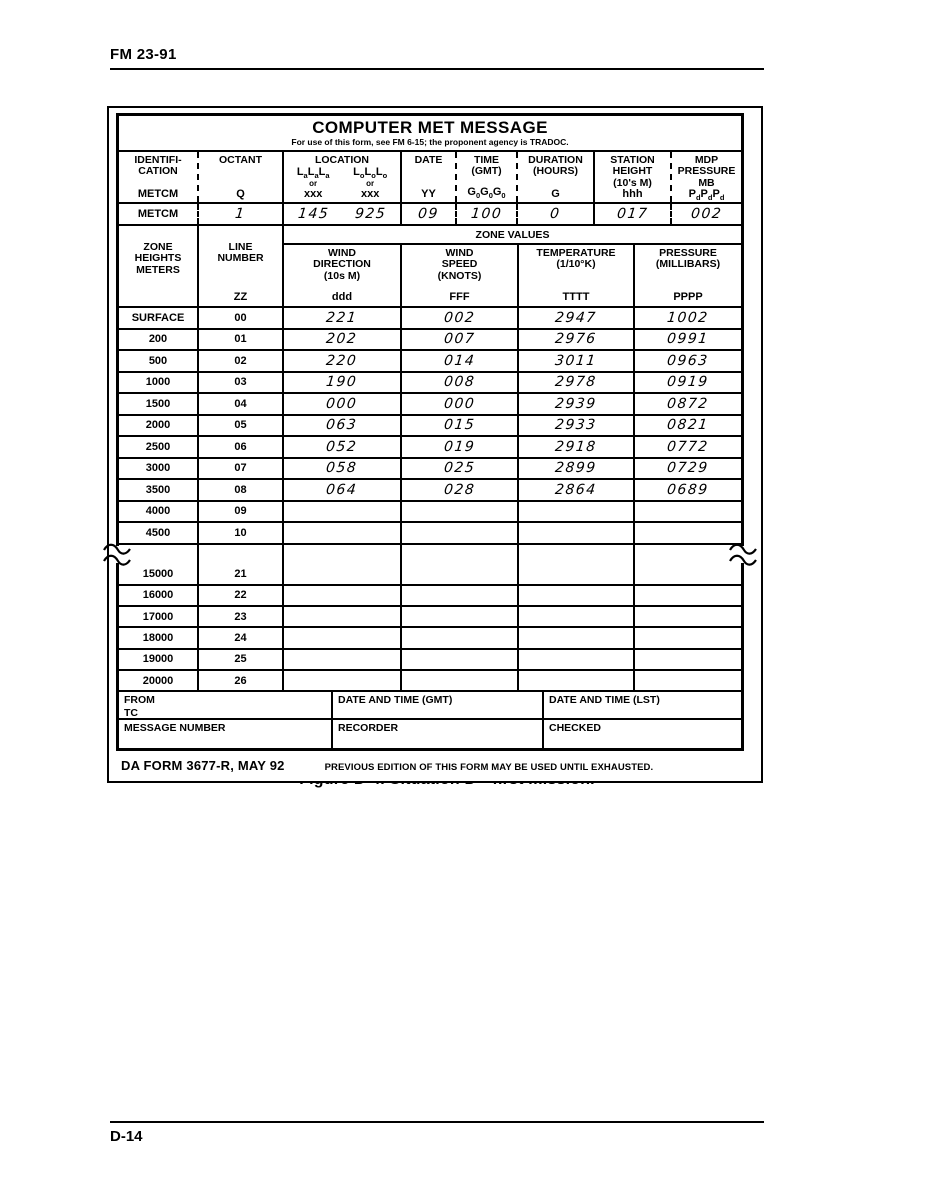 Image resolution: width=926 pixels, height=1198 pixels. What do you see at coordinates (460, 275) in the screenshot?
I see `col-wind-speed: WIND SPEED (KNOTS) FFF` at bounding box center [460, 275].